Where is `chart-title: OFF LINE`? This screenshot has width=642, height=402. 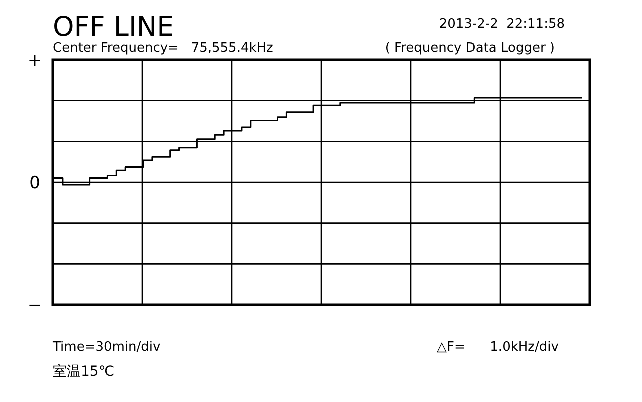 chart-title: OFF LINE is located at coordinates (113, 27).